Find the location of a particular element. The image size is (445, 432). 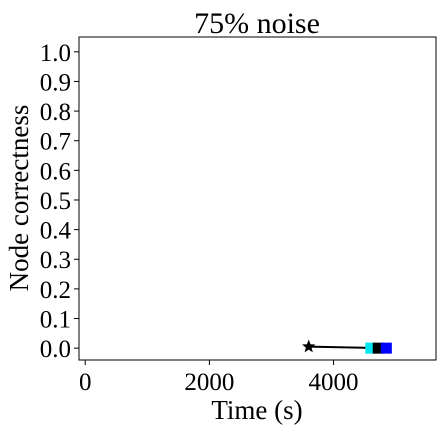

data-point-star is located at coordinates (309, 346).